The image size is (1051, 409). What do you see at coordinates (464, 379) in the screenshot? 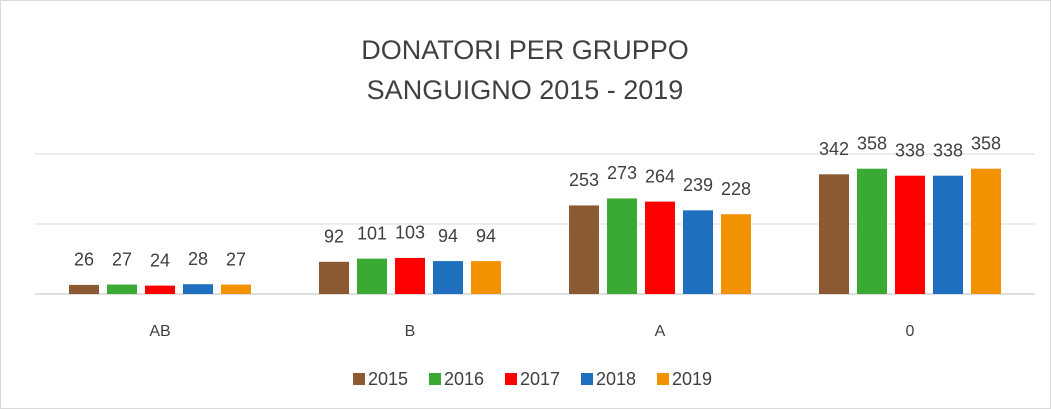
I see `legend-label: 2016` at bounding box center [464, 379].